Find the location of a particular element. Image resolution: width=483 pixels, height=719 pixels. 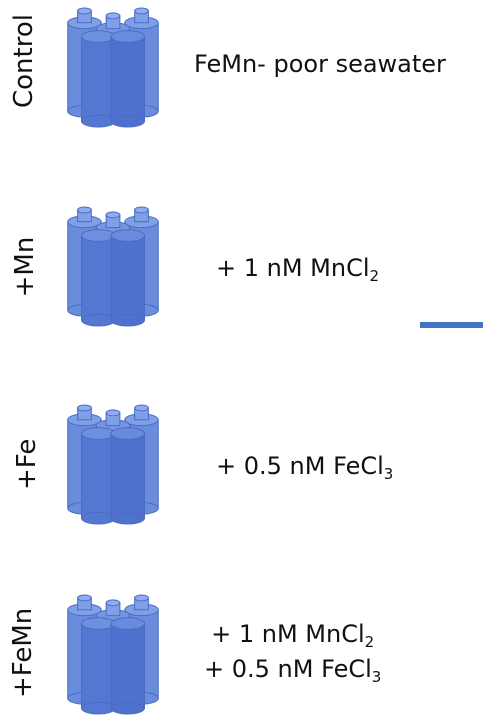

treatment-description: + 0.5 nM FeCl3 is located at coordinates (305, 467).